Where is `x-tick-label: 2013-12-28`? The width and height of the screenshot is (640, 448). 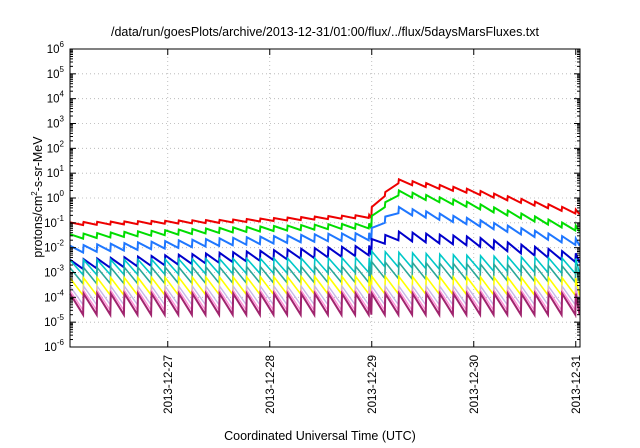 x-tick-label: 2013-12-28 is located at coordinates (271, 384).